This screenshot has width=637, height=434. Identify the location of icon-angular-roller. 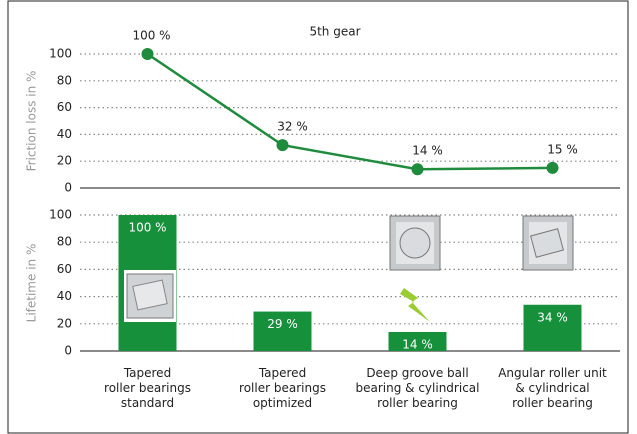
(548, 243).